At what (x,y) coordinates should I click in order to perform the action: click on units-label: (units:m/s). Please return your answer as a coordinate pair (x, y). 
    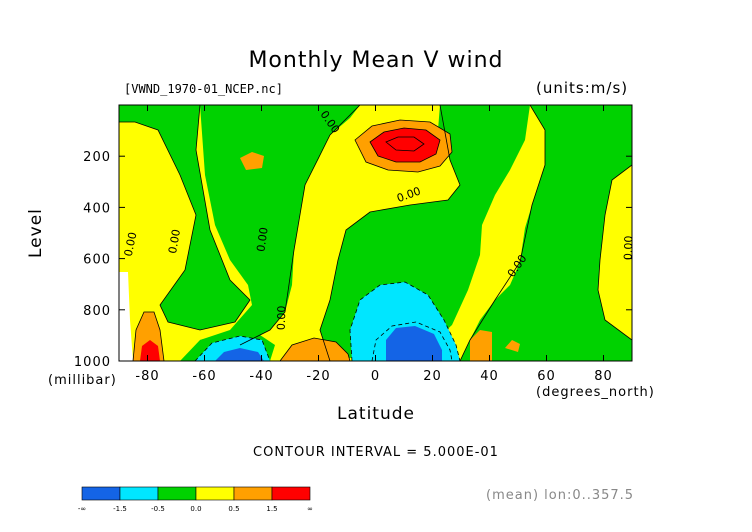
    Looking at the image, I should click on (582, 88).